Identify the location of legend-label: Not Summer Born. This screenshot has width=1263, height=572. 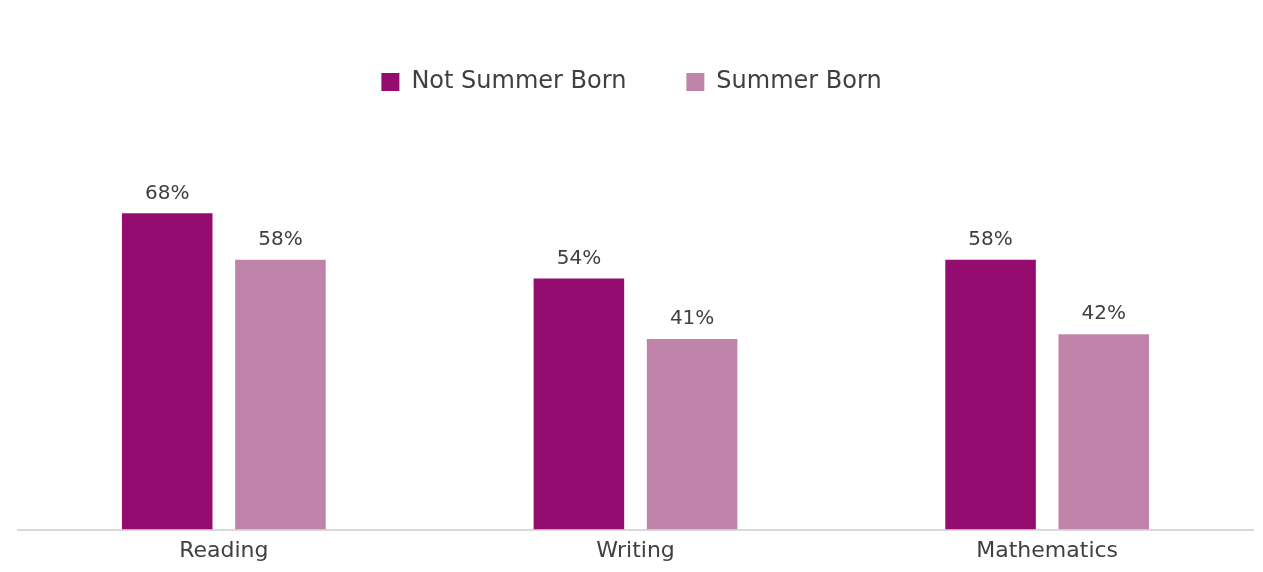
(519, 80).